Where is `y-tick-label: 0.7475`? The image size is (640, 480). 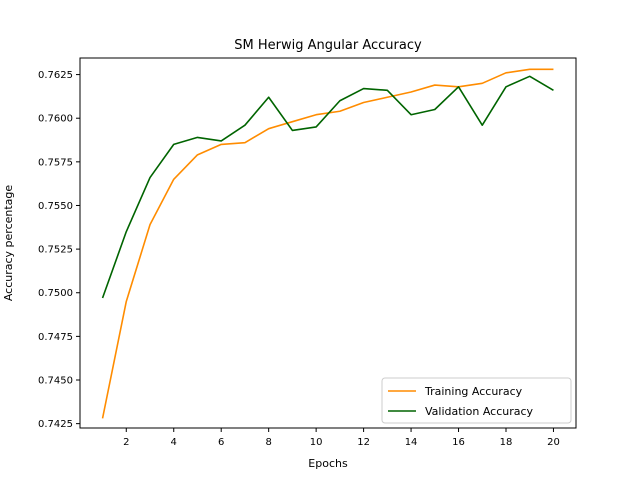
y-tick-label: 0.7475 is located at coordinates (55, 337).